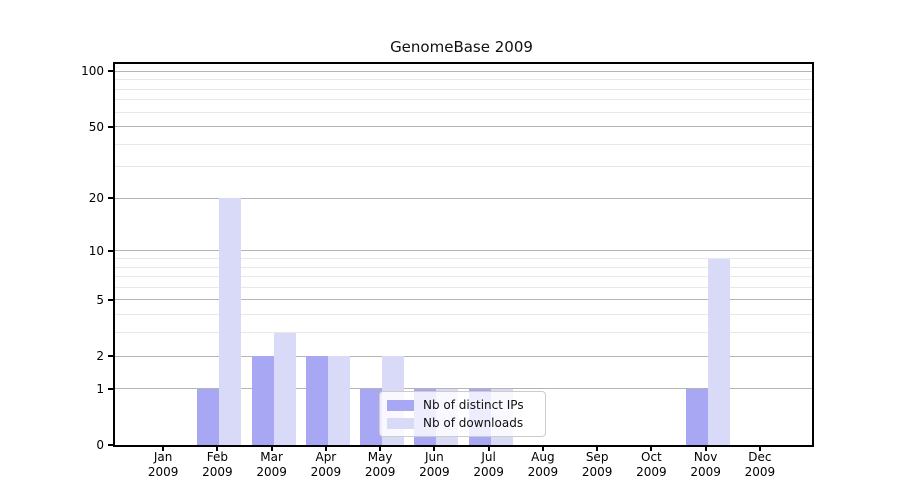 The image size is (900, 500). Describe the element at coordinates (400, 423) in the screenshot. I see `legend-swatch-downloads` at that location.